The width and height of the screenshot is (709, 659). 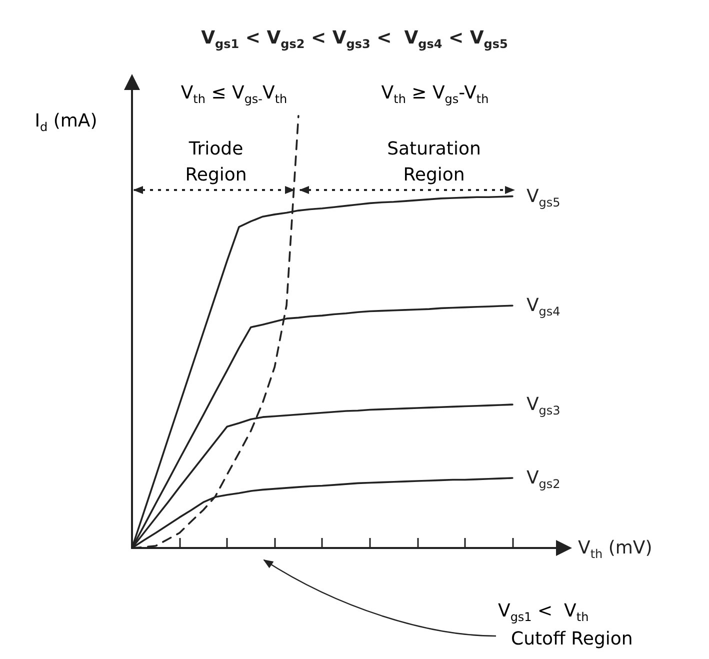 What do you see at coordinates (434, 162) in the screenshot?
I see `annotation: Saturation Region` at bounding box center [434, 162].